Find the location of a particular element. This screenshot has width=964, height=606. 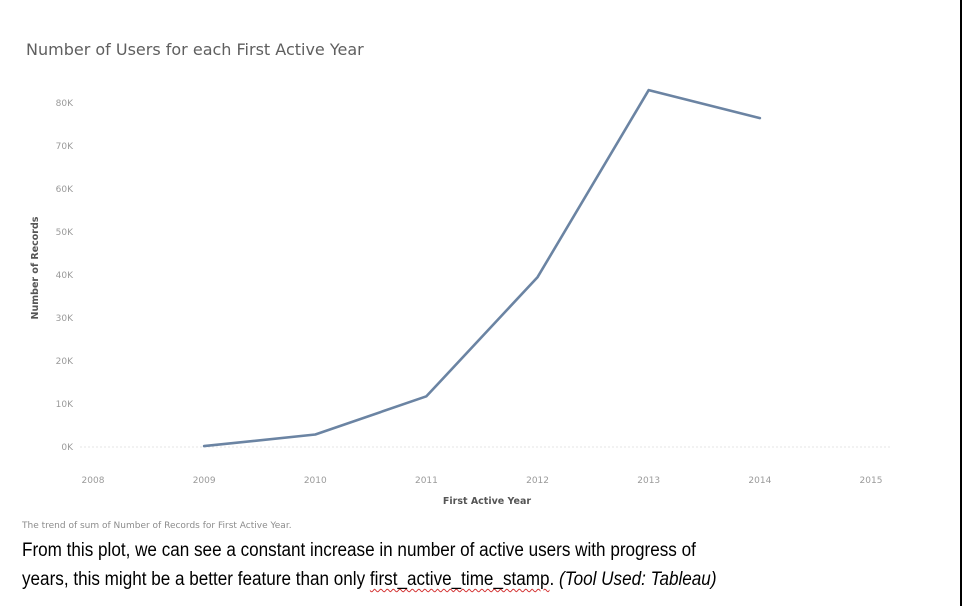

y-tick-label: 60K is located at coordinates (65, 190).